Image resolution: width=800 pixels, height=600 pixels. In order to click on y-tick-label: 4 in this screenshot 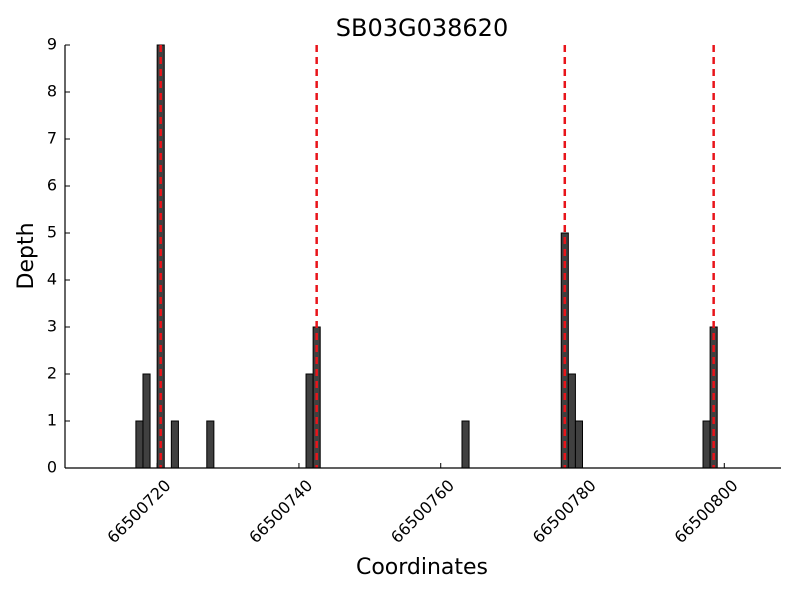, I will do `click(52, 279)`.